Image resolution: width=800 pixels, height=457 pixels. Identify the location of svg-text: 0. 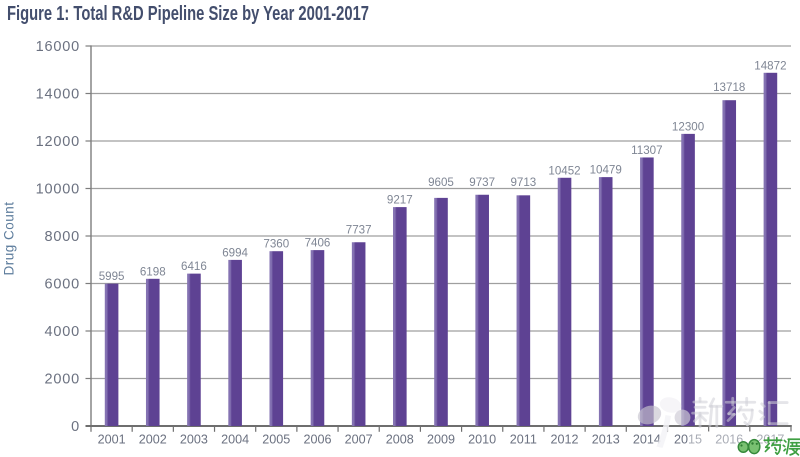
(75, 427).